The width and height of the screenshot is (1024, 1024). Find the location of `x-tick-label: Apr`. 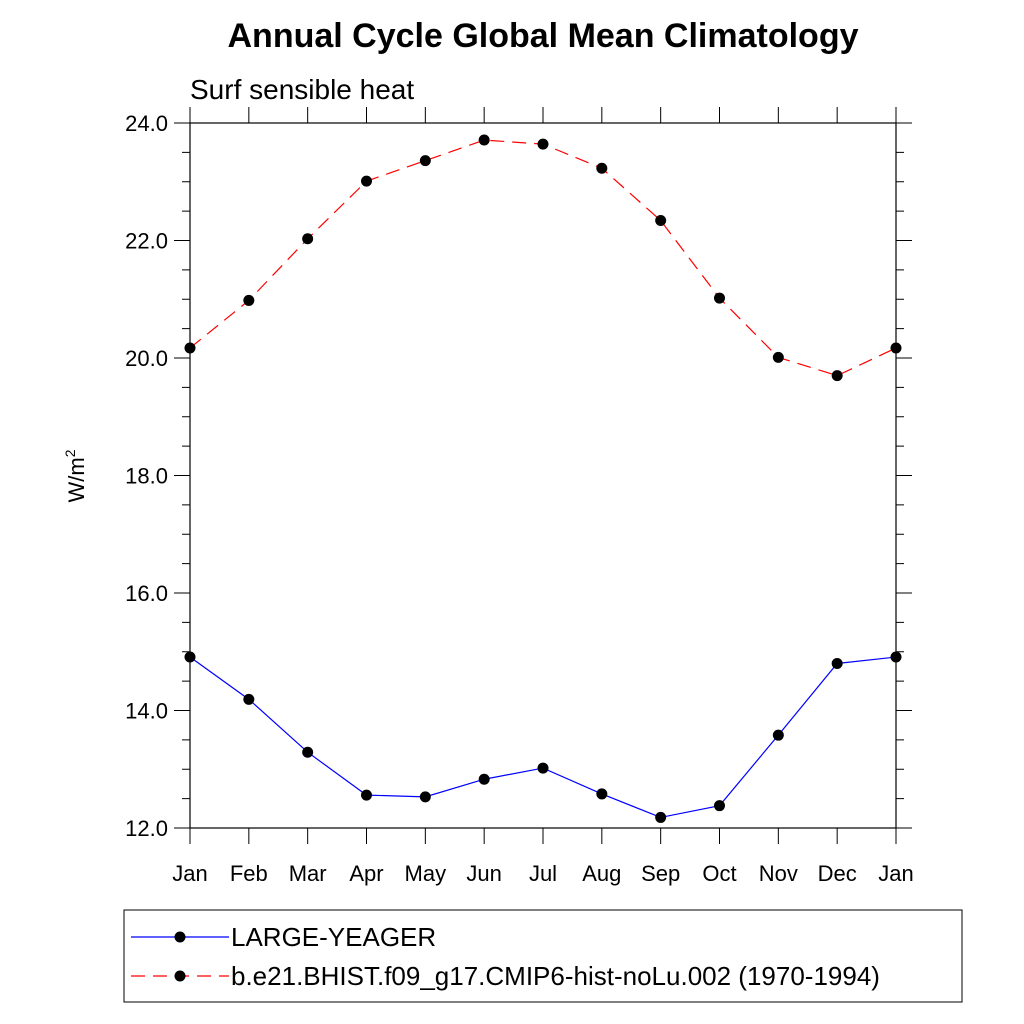

x-tick-label: Apr is located at coordinates (366, 873).